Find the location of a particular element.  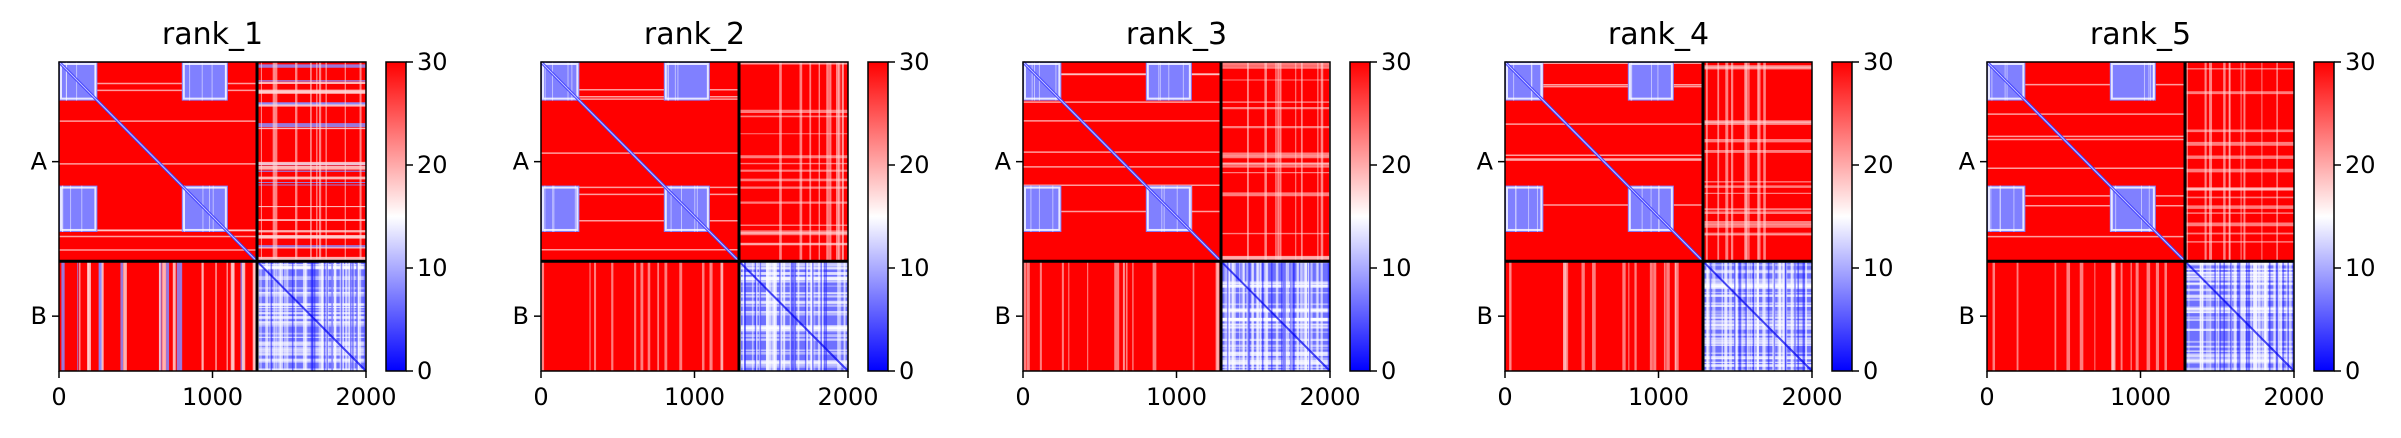

panel-title: rank_4 is located at coordinates (1658, 34).